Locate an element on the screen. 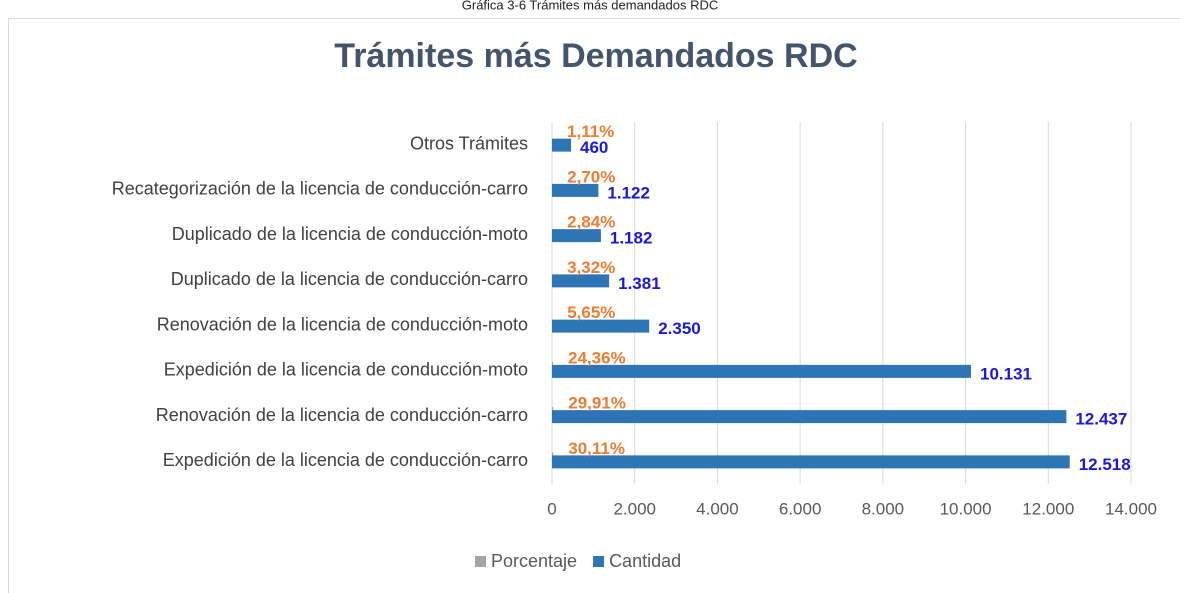 This screenshot has height=593, width=1180. data-label: 12.437 is located at coordinates (1101, 419).